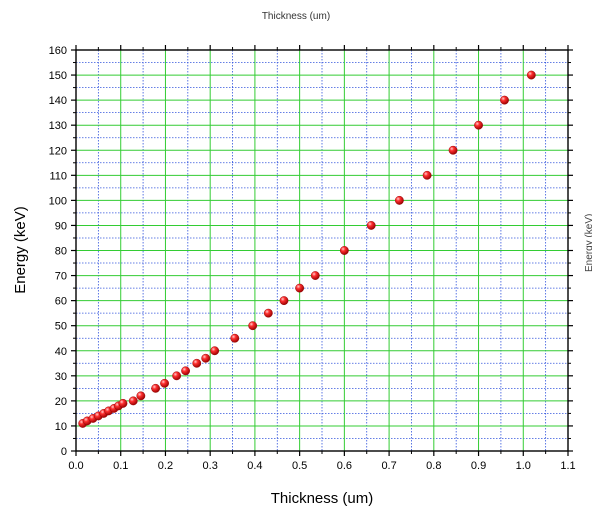  Describe the element at coordinates (120, 466) in the screenshot. I see `x-tick-label: 0.1` at that location.